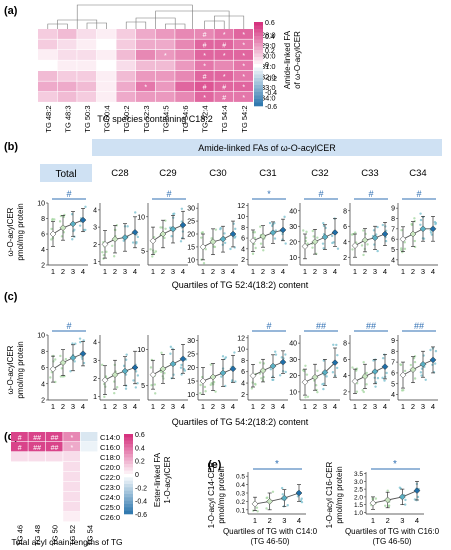  I want to click on y-tick-label: 12, so click(241, 206).